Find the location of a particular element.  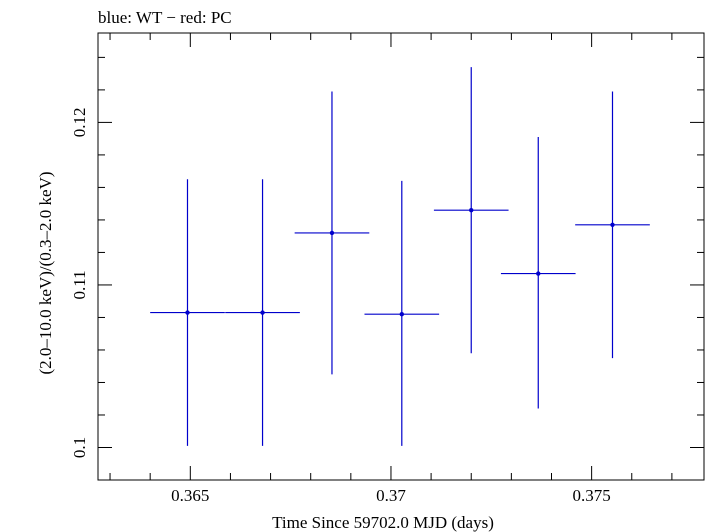

y-tick-label: 0.1 is located at coordinates (79, 447).